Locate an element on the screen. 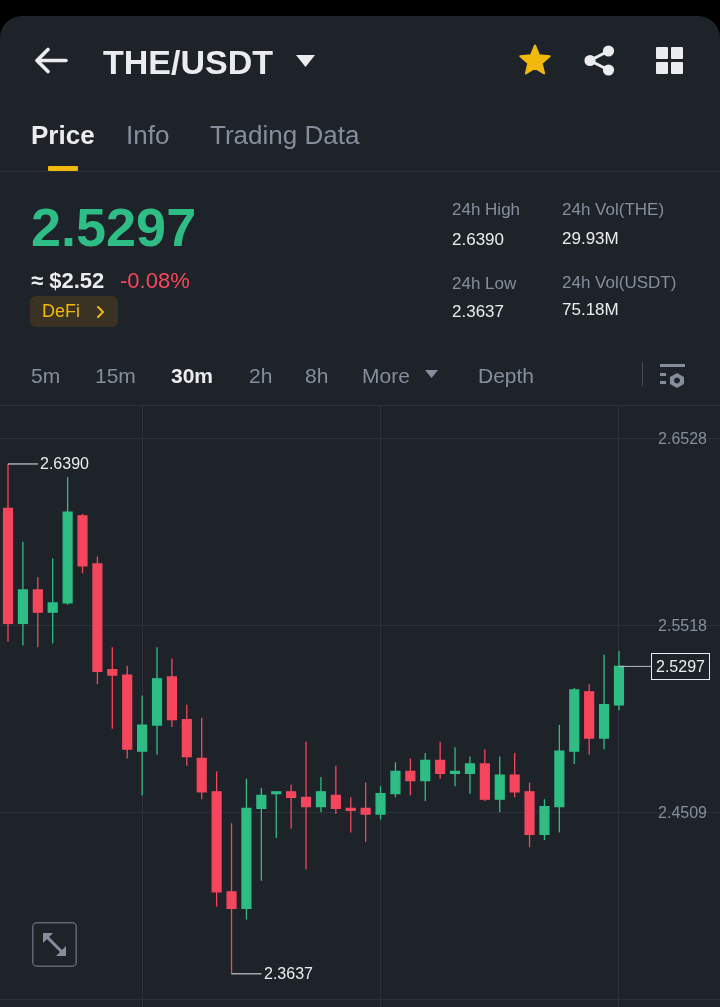 This screenshot has width=720, height=1007. text: 29.93M is located at coordinates (590, 239).